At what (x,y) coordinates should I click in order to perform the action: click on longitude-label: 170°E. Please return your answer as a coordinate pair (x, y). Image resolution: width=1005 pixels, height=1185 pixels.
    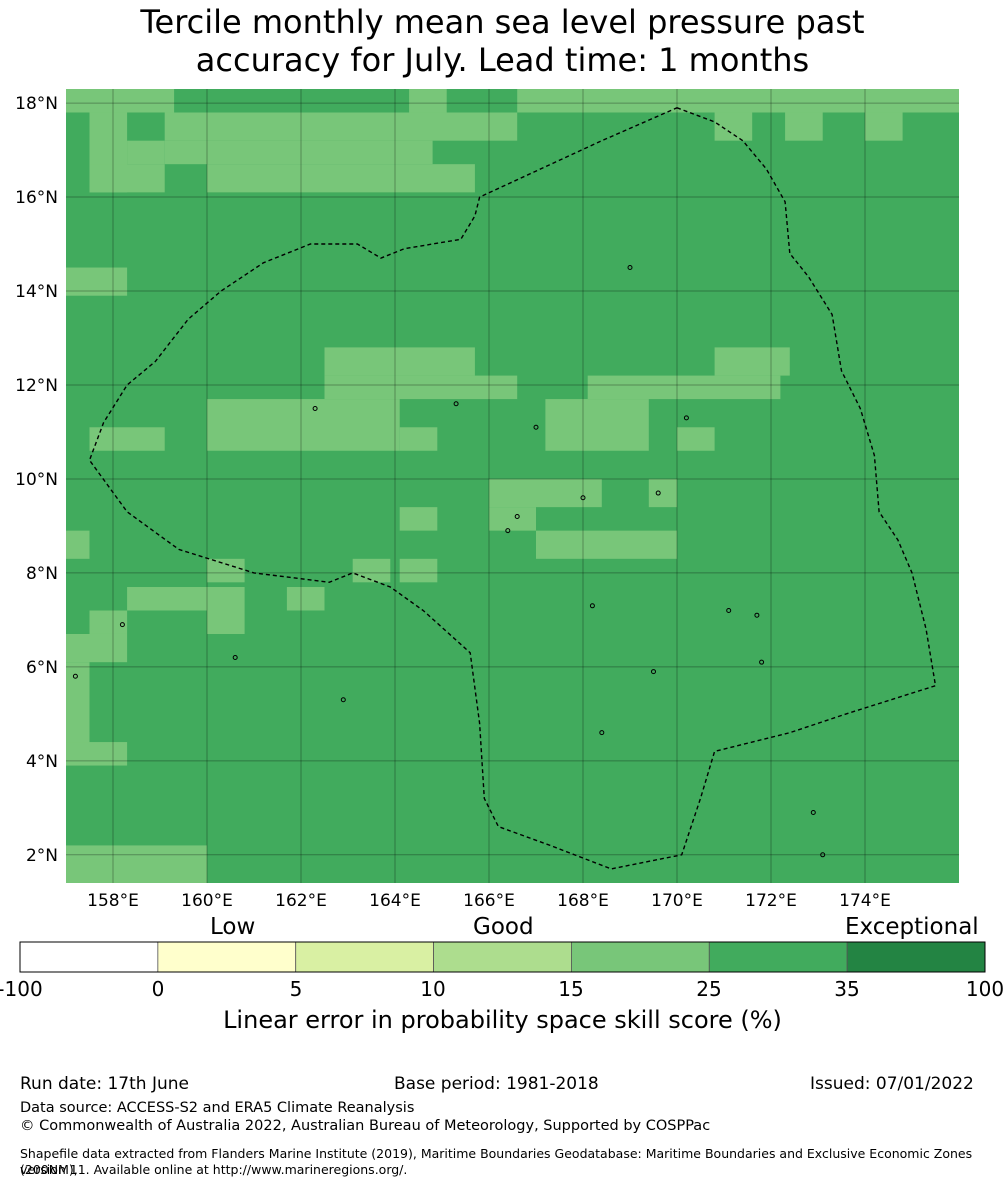
    Looking at the image, I should click on (677, 901).